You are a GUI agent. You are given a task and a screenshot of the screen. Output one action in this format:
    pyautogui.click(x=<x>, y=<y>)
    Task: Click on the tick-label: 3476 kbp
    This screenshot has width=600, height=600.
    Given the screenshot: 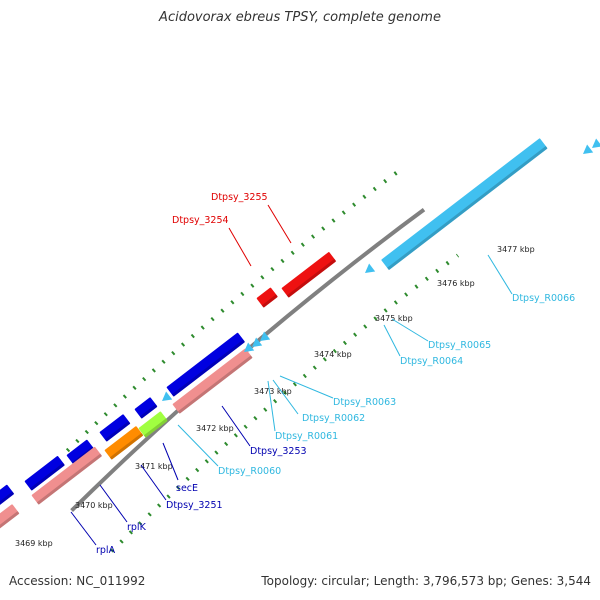 What is the action you would take?
    pyautogui.click(x=456, y=283)
    